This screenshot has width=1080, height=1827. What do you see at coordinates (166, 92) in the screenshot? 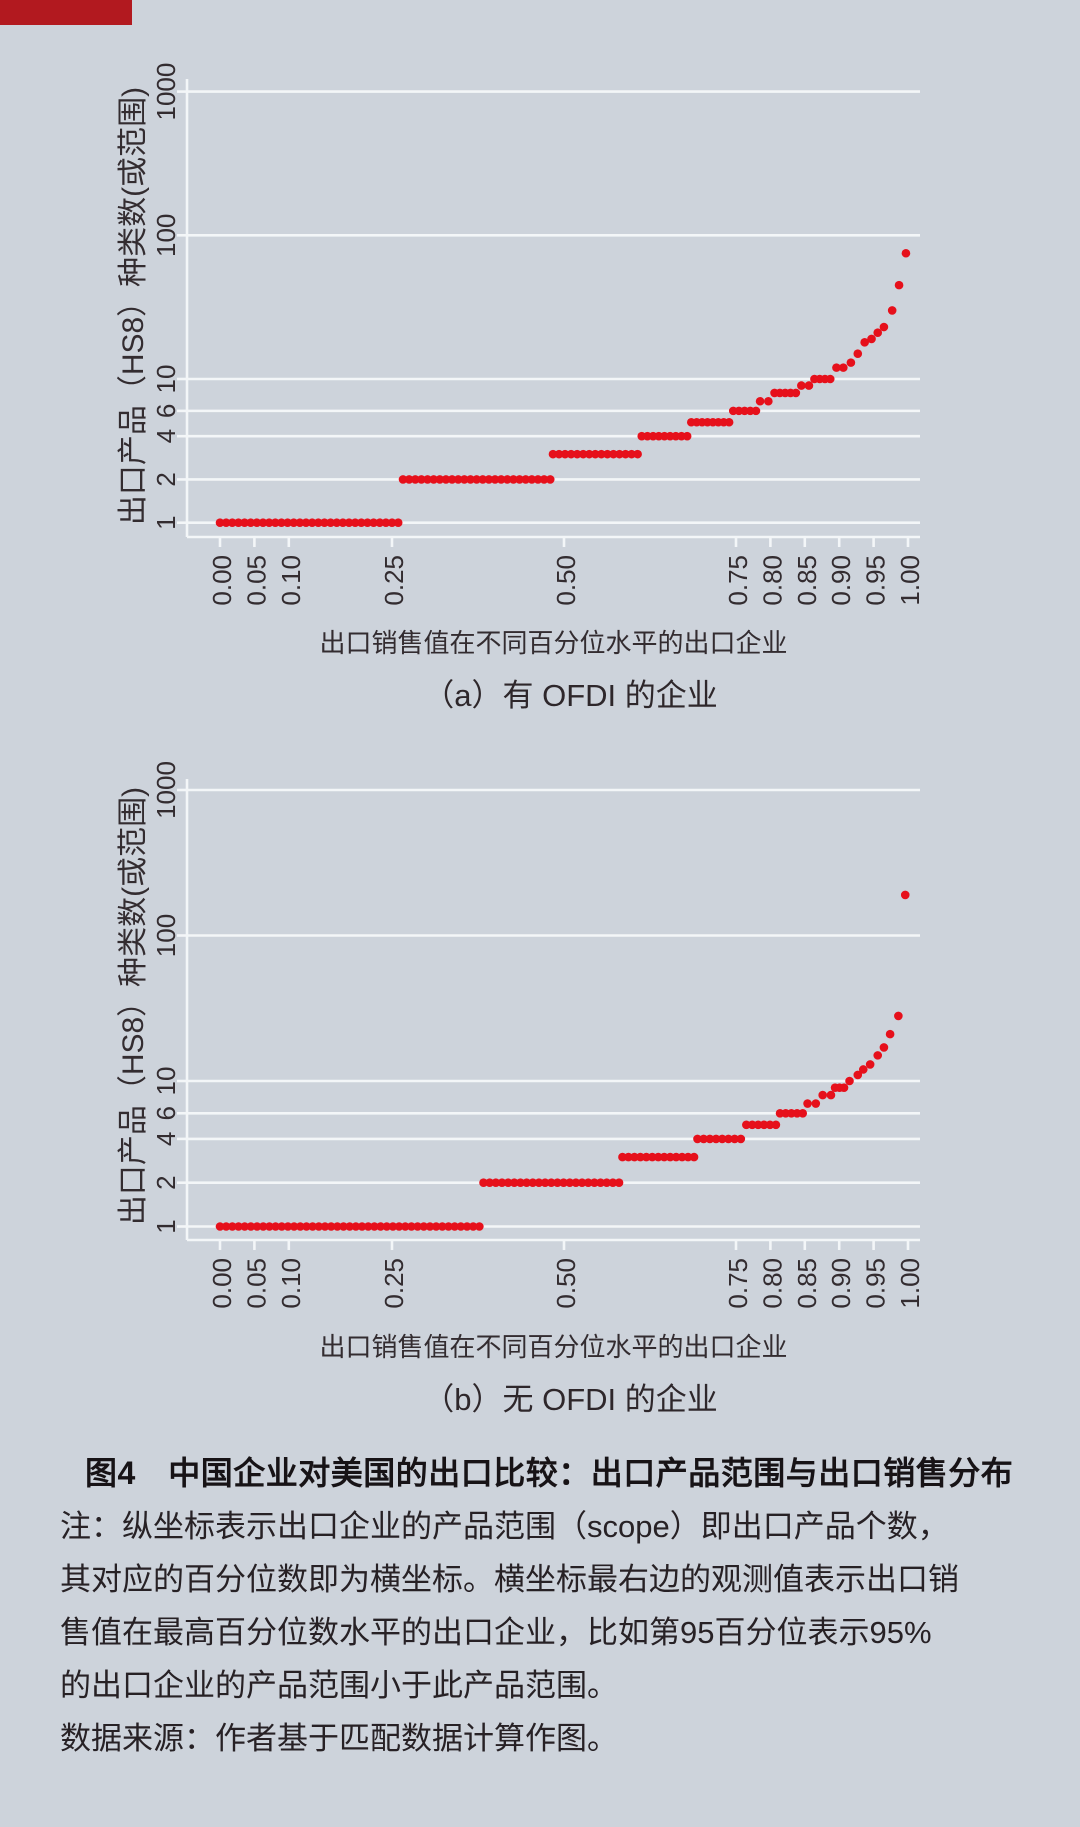
I see `y-tick-label: 1000` at bounding box center [166, 92].